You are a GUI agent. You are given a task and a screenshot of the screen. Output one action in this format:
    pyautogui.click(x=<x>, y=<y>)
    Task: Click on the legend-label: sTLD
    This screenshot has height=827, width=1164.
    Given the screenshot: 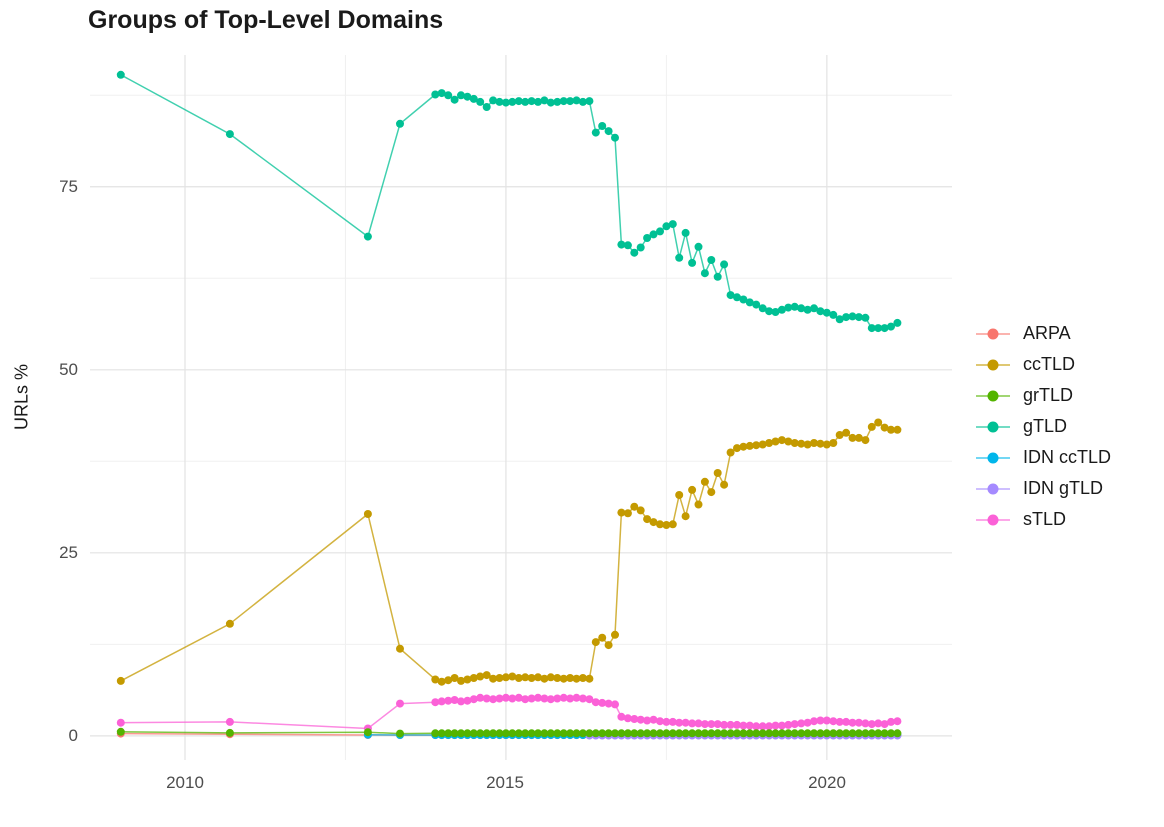 What is the action you would take?
    pyautogui.click(x=1045, y=519)
    